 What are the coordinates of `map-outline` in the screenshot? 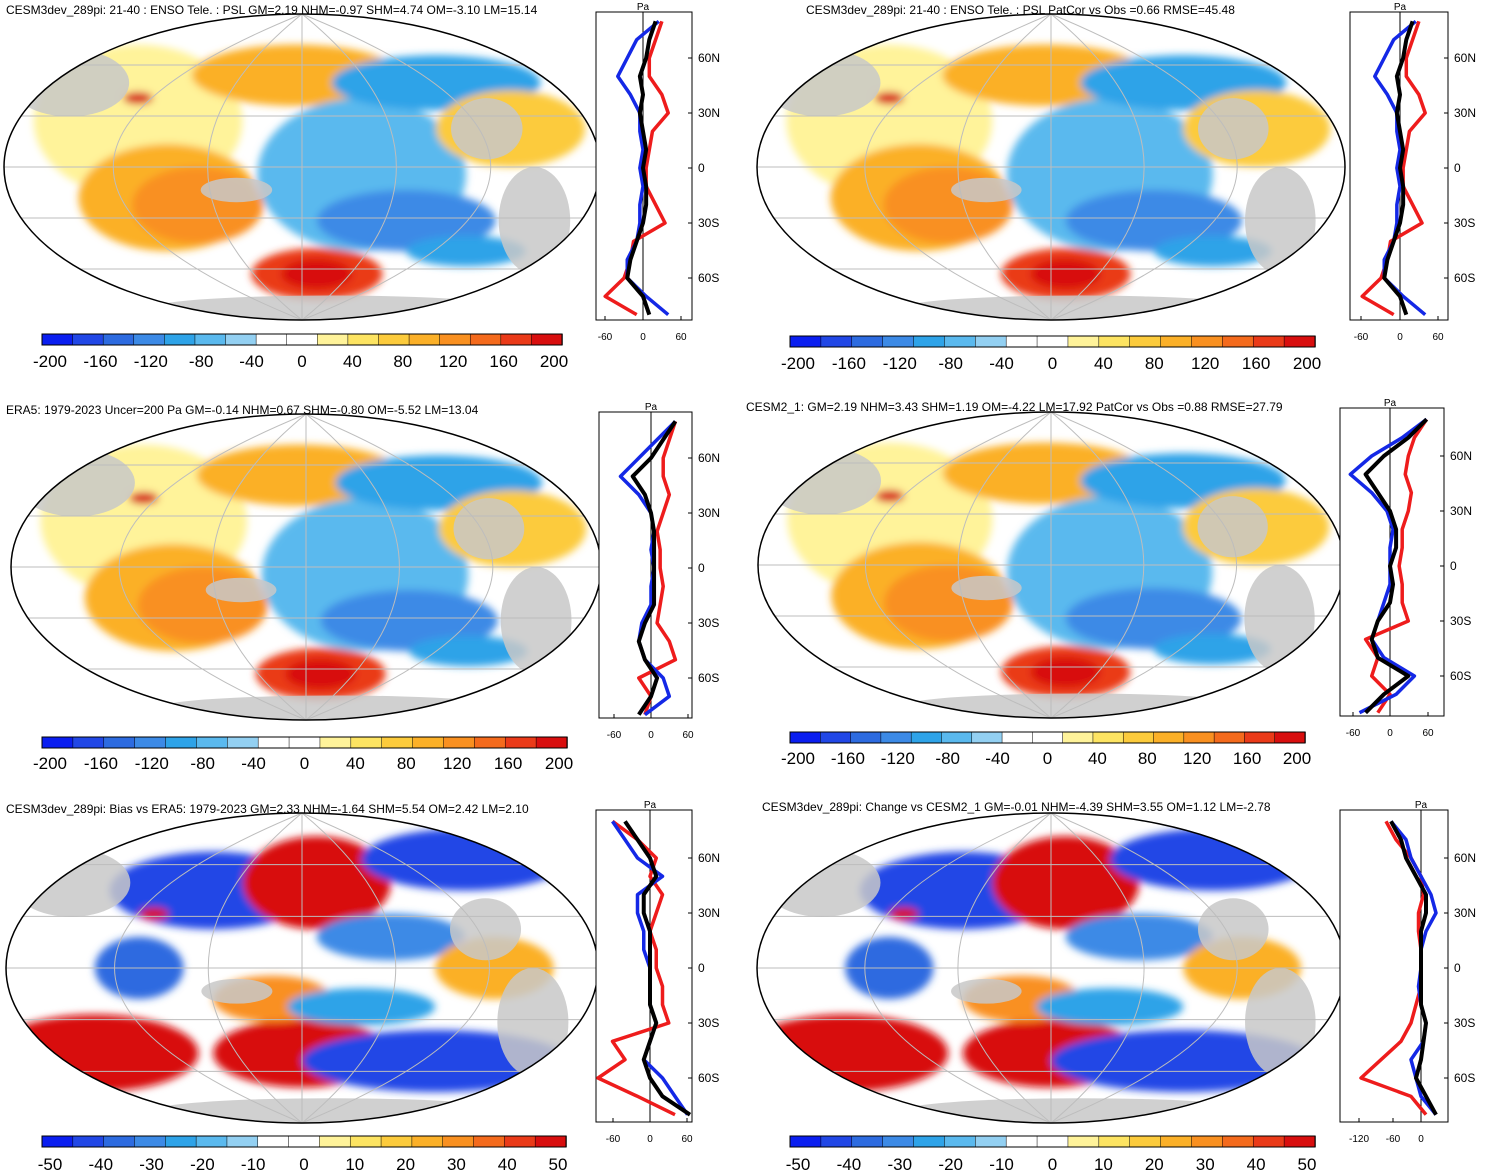 It's located at (1051, 167).